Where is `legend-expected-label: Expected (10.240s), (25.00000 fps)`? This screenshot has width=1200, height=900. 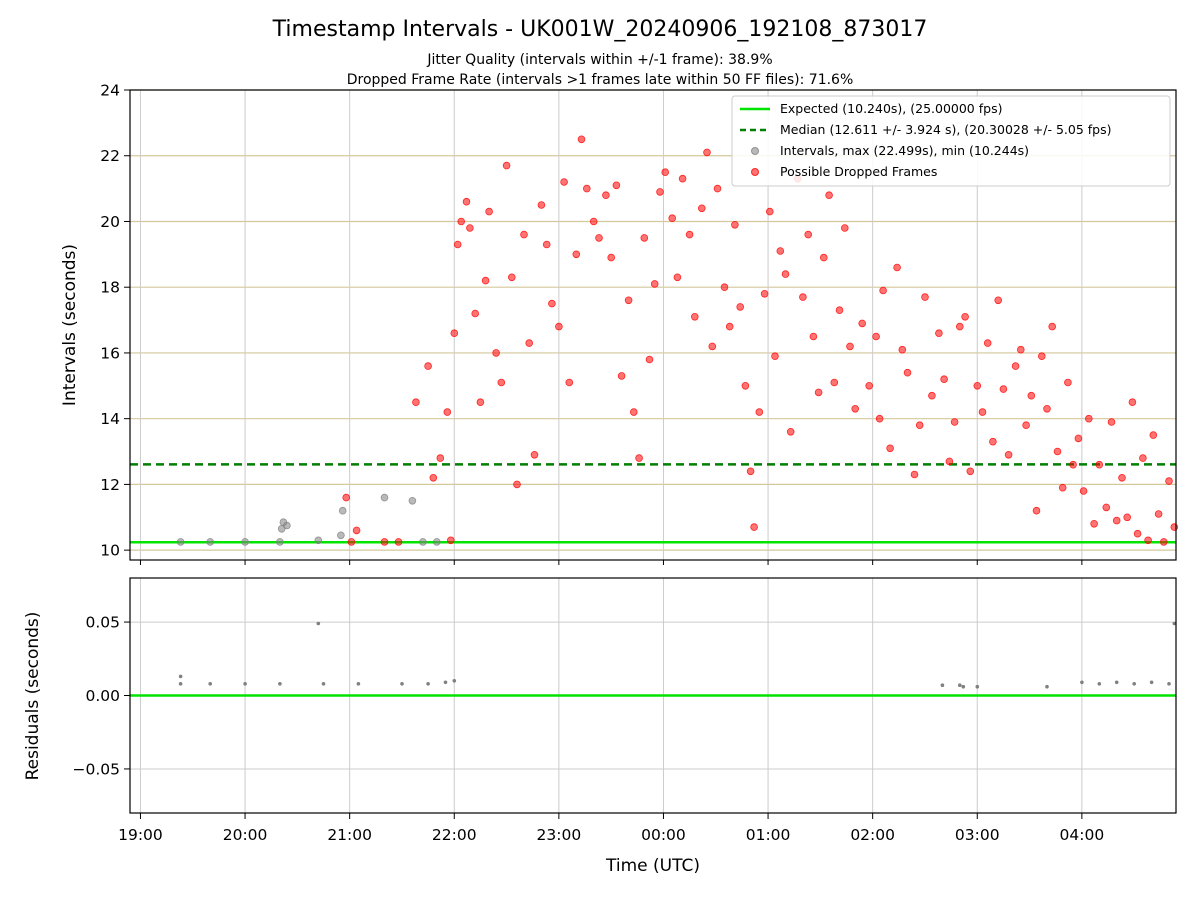 legend-expected-label: Expected (10.240s), (25.00000 fps) is located at coordinates (891, 108).